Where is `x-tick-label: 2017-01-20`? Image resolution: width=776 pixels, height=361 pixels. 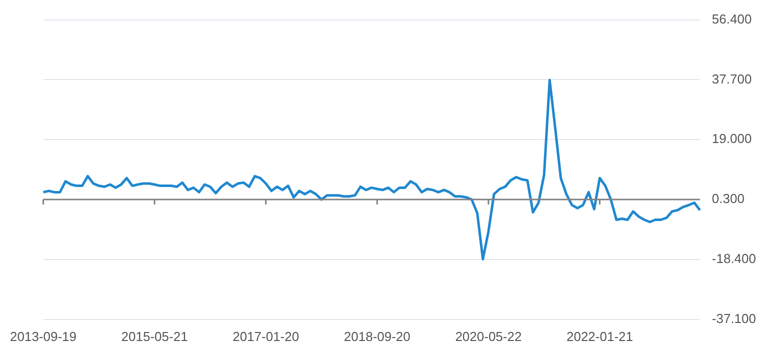 x-tick-label: 2017-01-20 is located at coordinates (266, 336).